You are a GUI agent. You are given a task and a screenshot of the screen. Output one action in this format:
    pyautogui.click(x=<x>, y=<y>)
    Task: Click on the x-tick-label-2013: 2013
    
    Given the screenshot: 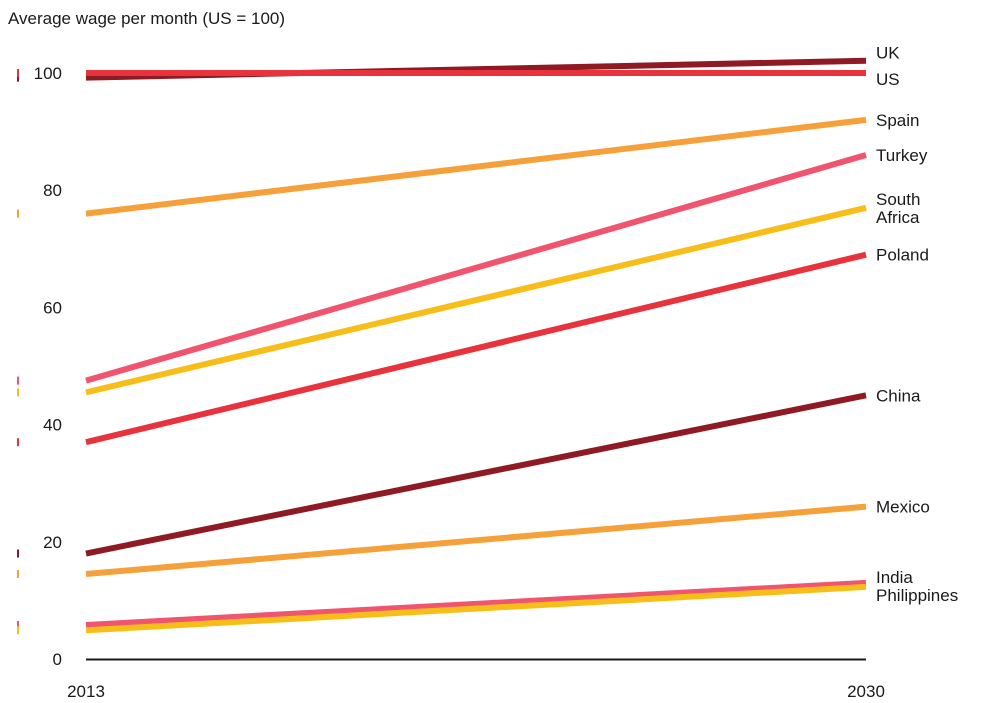 What is the action you would take?
    pyautogui.click(x=86, y=691)
    